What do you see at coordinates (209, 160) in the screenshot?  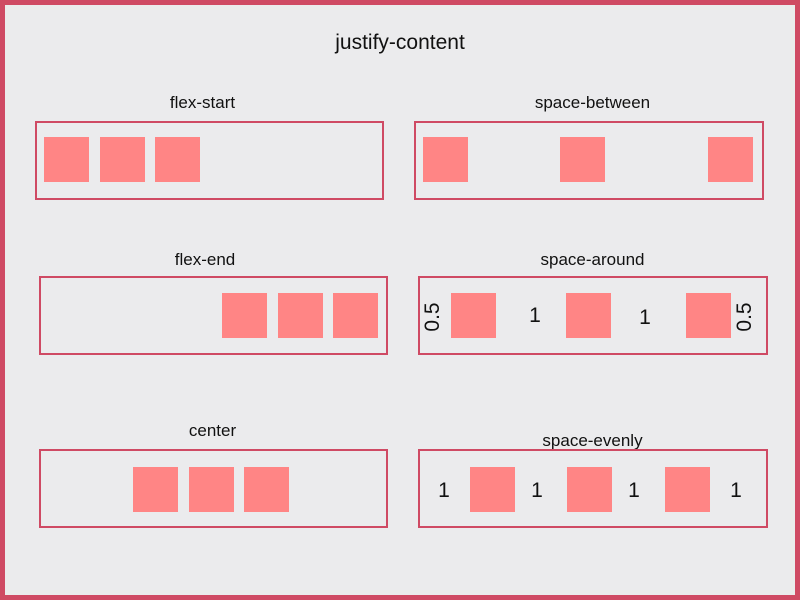 I see `flex-start-container` at bounding box center [209, 160].